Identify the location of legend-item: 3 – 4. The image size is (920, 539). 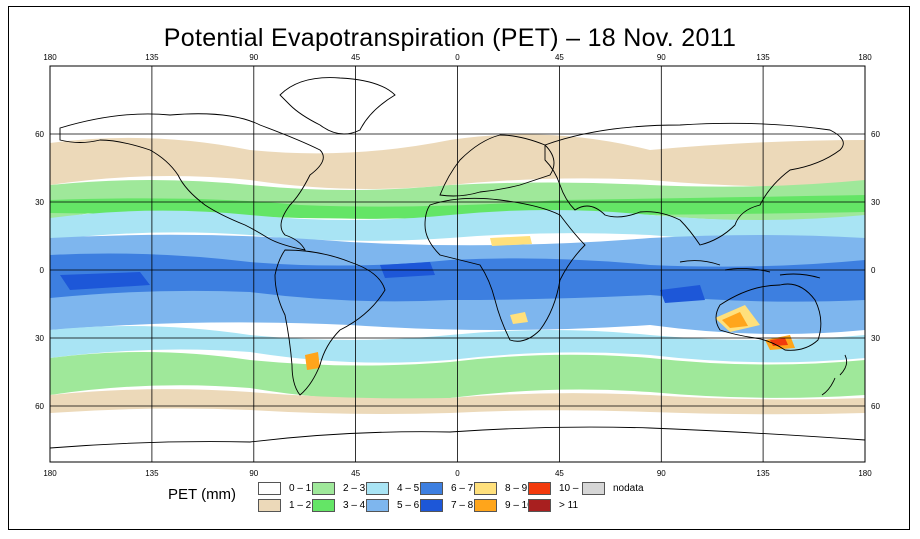
(338, 505).